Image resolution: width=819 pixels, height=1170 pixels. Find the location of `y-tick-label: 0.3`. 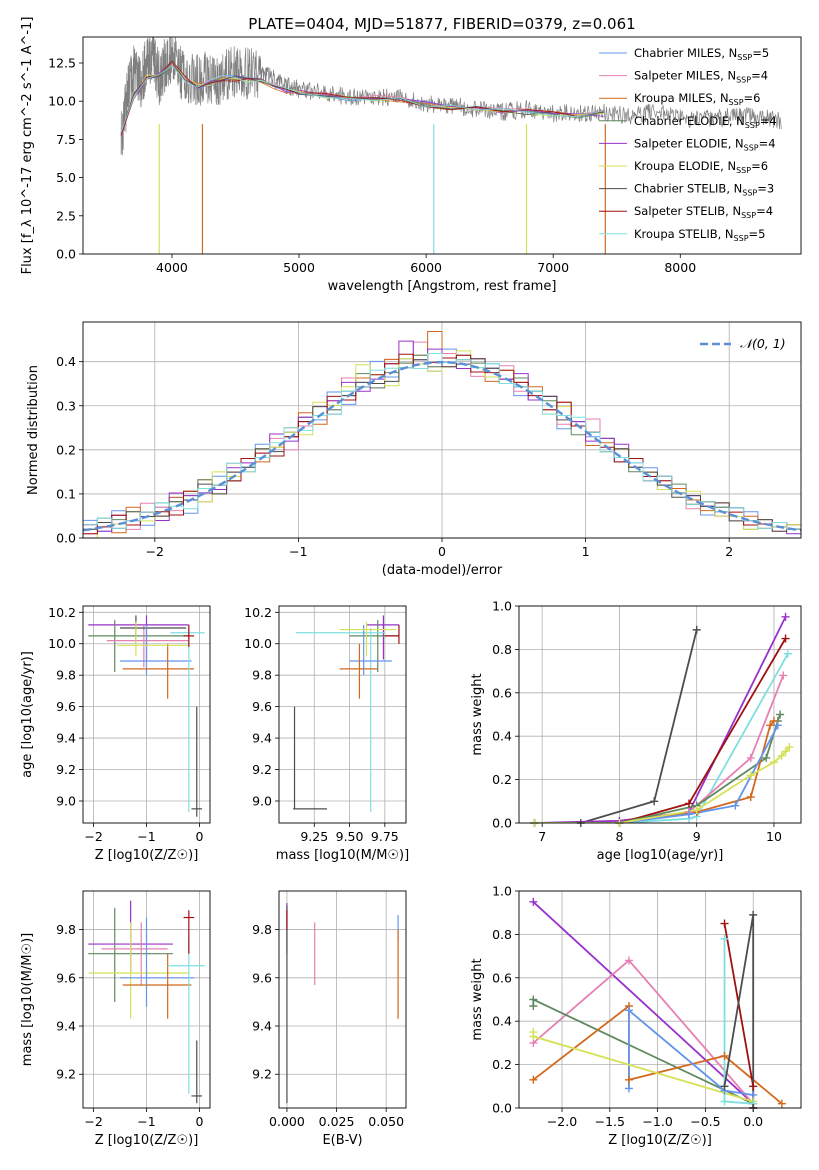

y-tick-label: 0.3 is located at coordinates (66, 405).